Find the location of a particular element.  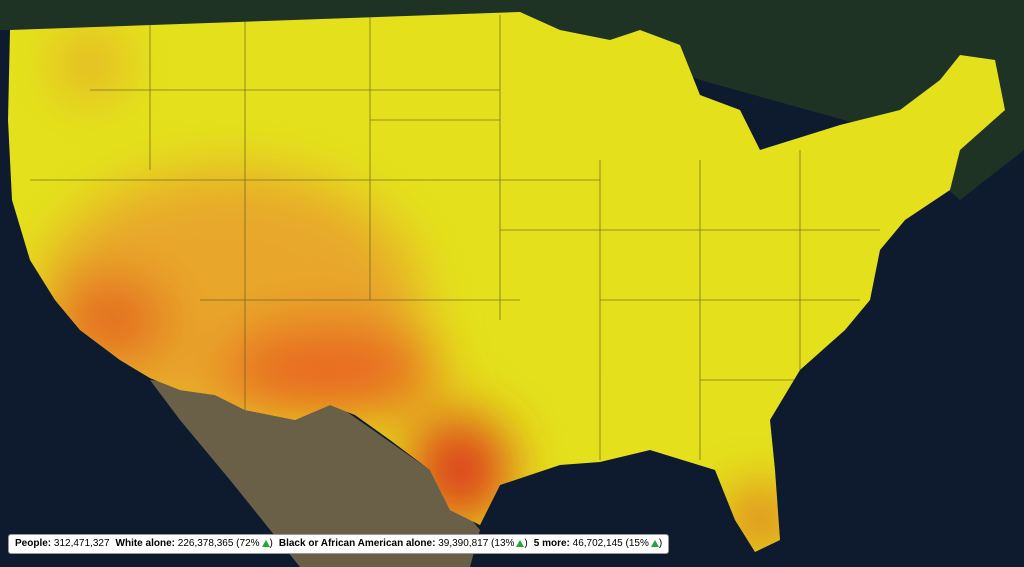

stat-value: 39,390,817 is located at coordinates (463, 543).